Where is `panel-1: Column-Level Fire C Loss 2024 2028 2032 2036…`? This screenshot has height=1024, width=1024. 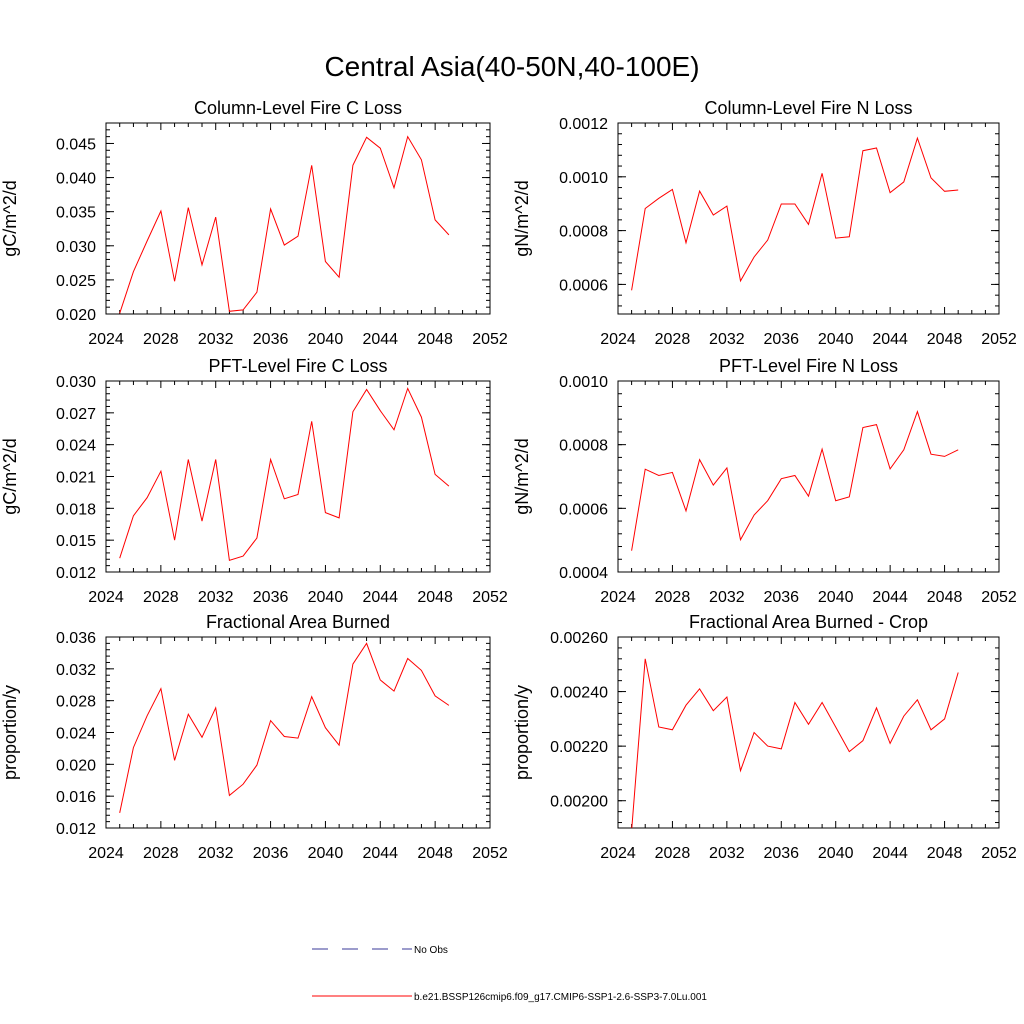
panel-1: Column-Level Fire C Loss 2024 2028 2032 2036… is located at coordinates (254, 223).